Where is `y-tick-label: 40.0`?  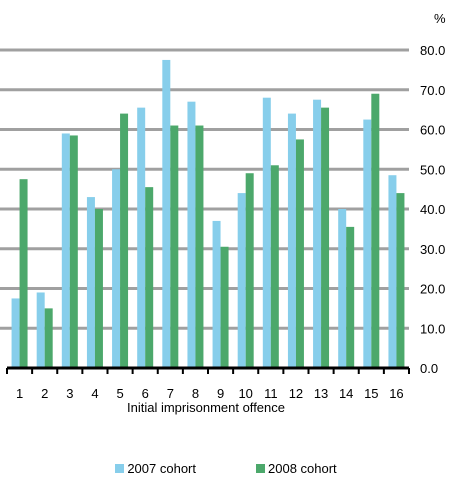 y-tick-label: 40.0 is located at coordinates (432, 209).